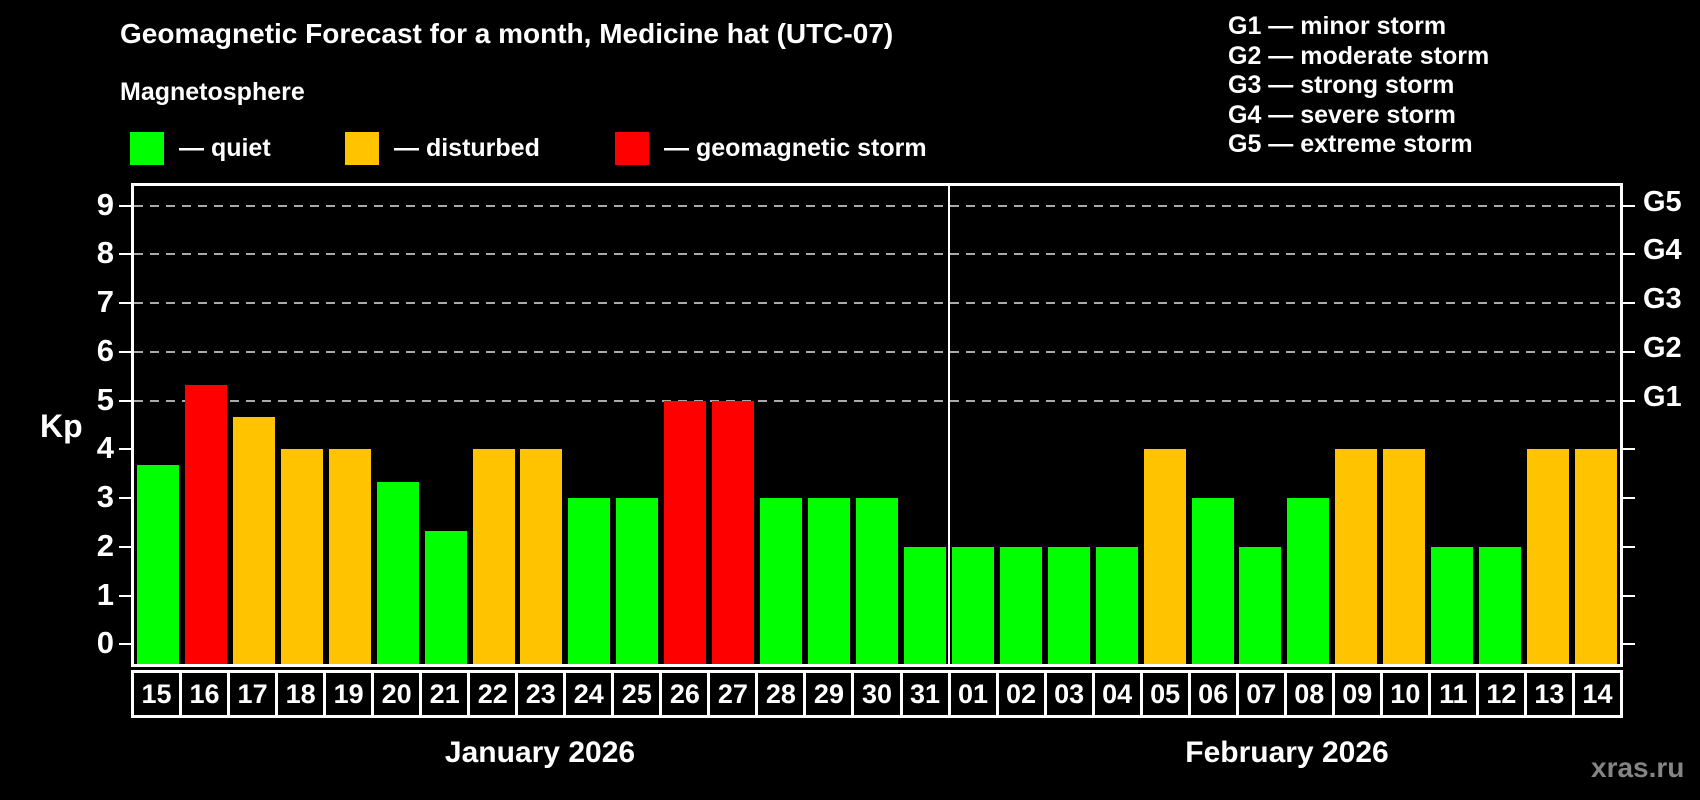 Image resolution: width=1700 pixels, height=800 pixels. I want to click on day-cell-15: 15, so click(157, 694).